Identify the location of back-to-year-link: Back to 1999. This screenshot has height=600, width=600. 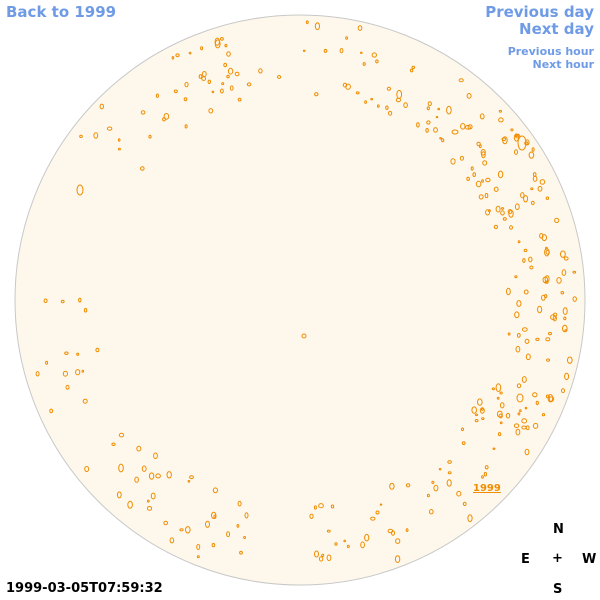
(61, 12).